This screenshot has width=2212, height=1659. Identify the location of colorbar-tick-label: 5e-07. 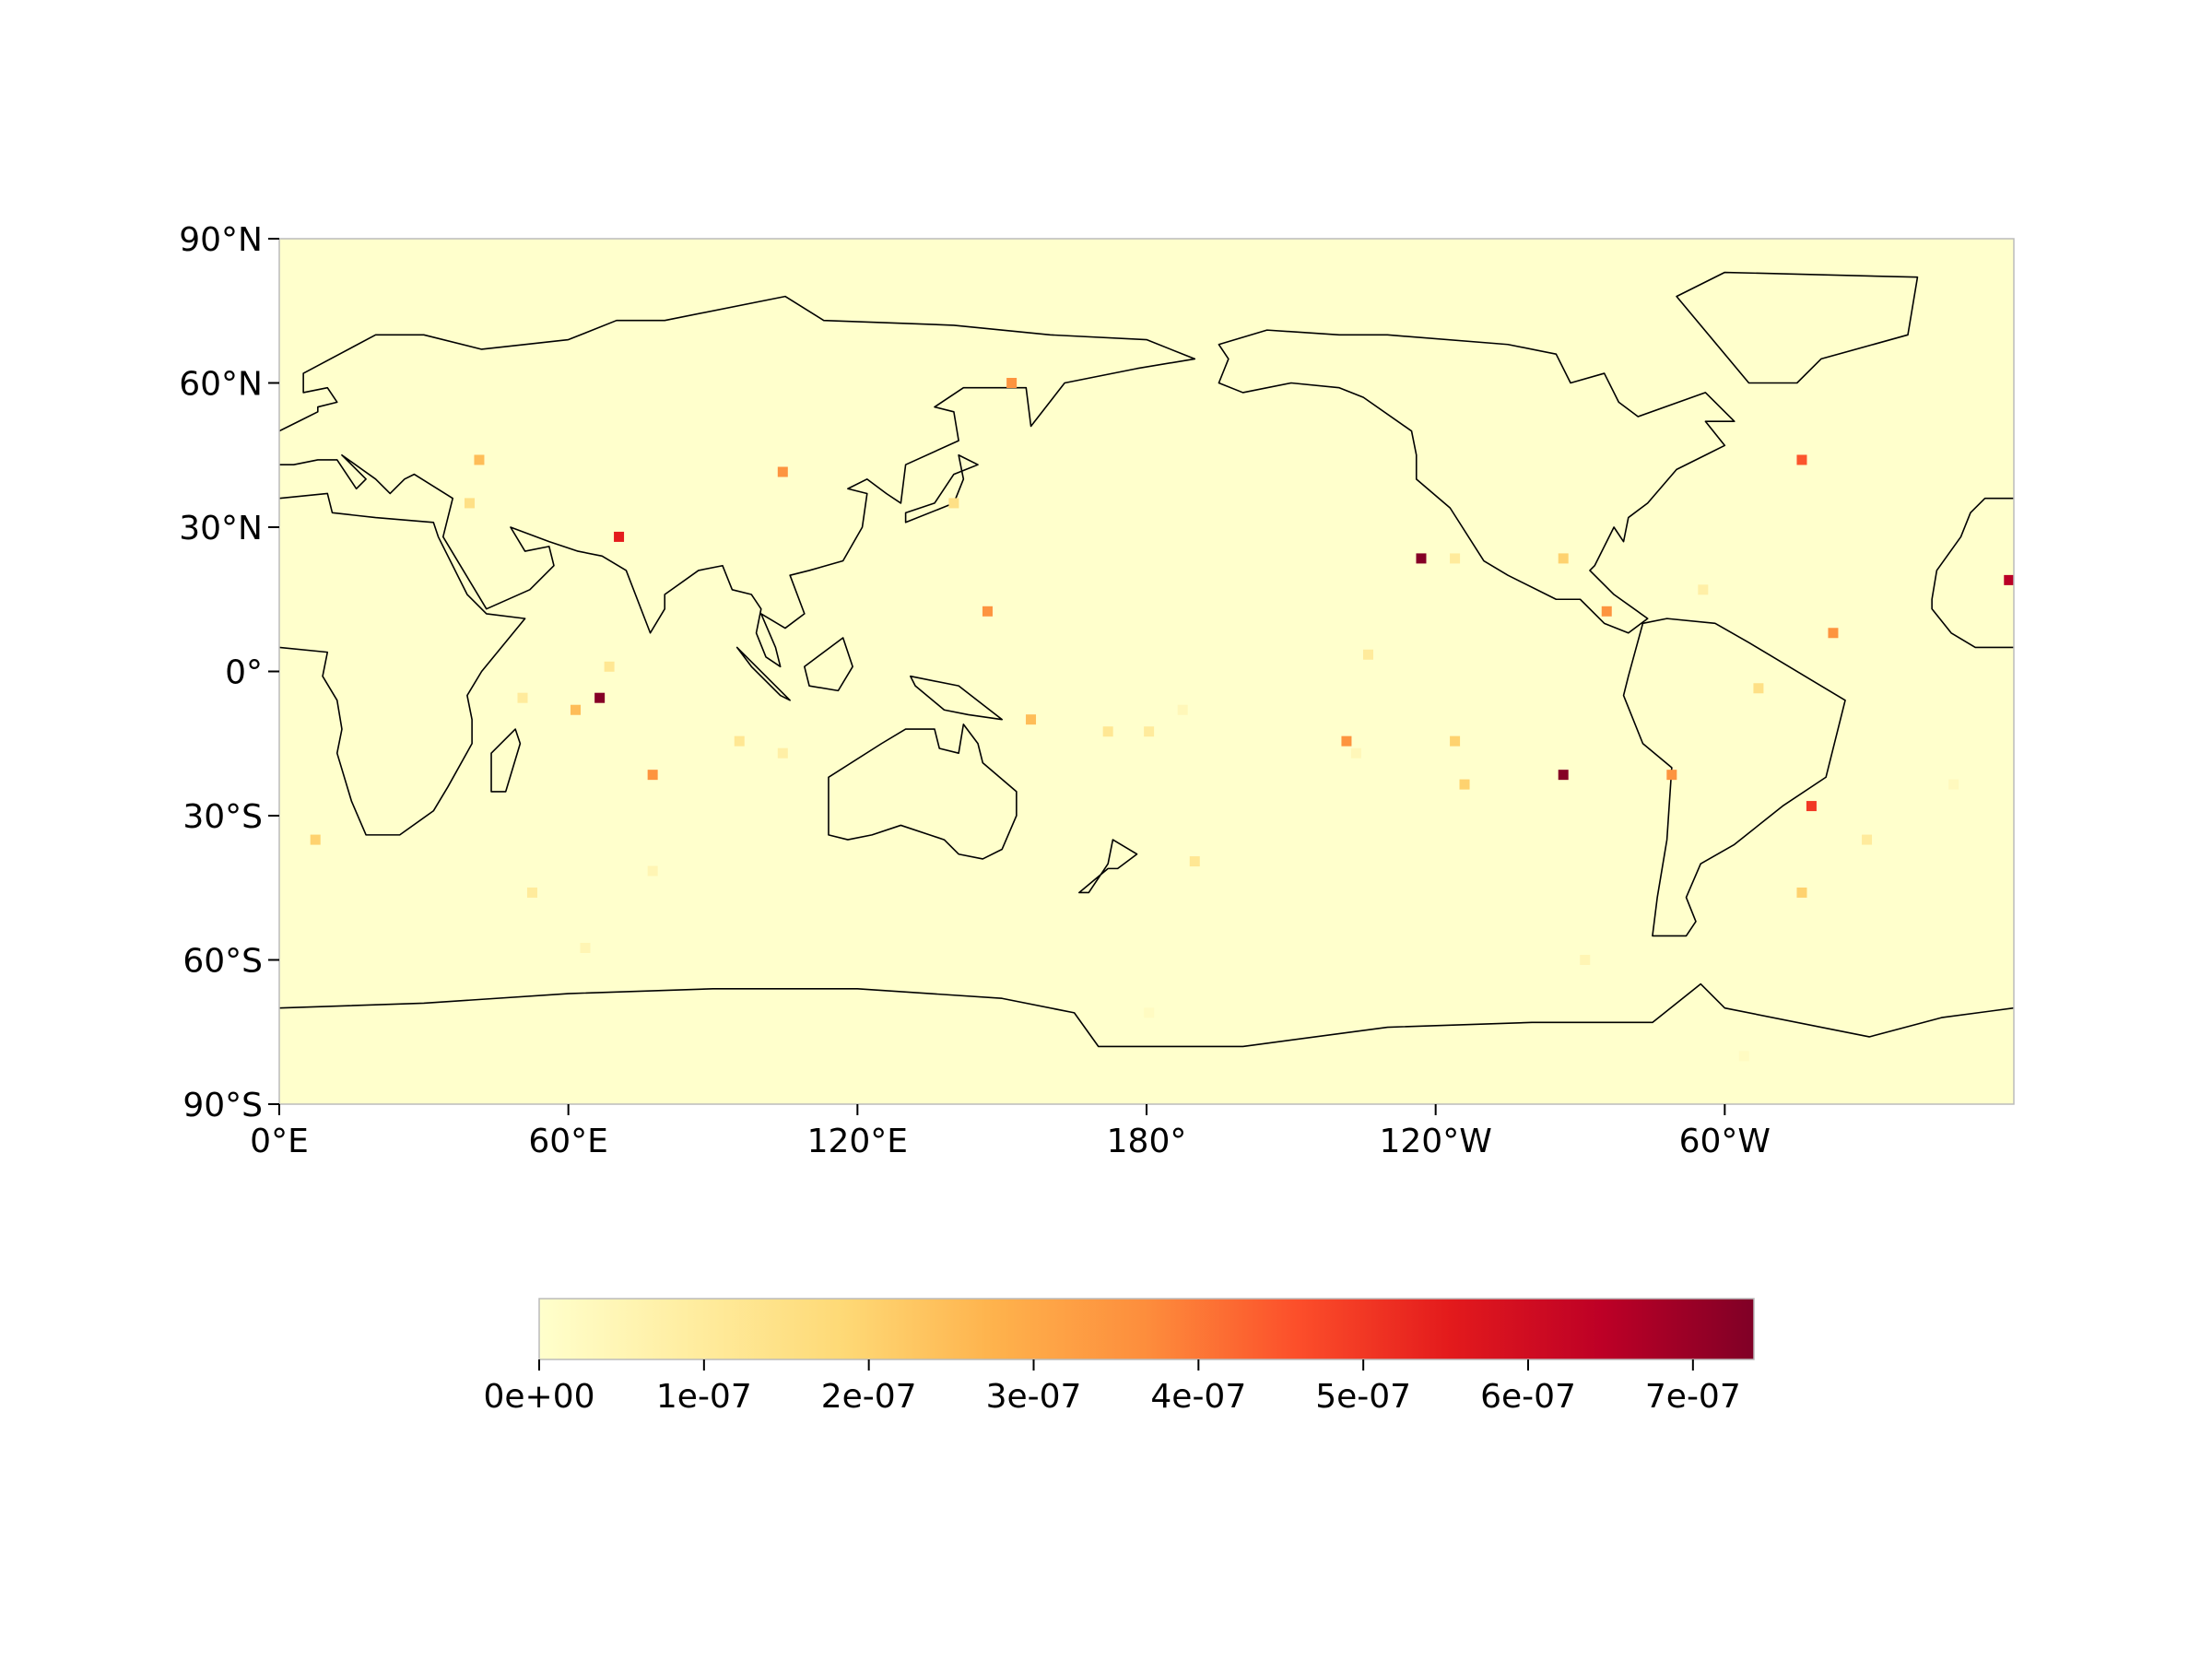
(1363, 1397).